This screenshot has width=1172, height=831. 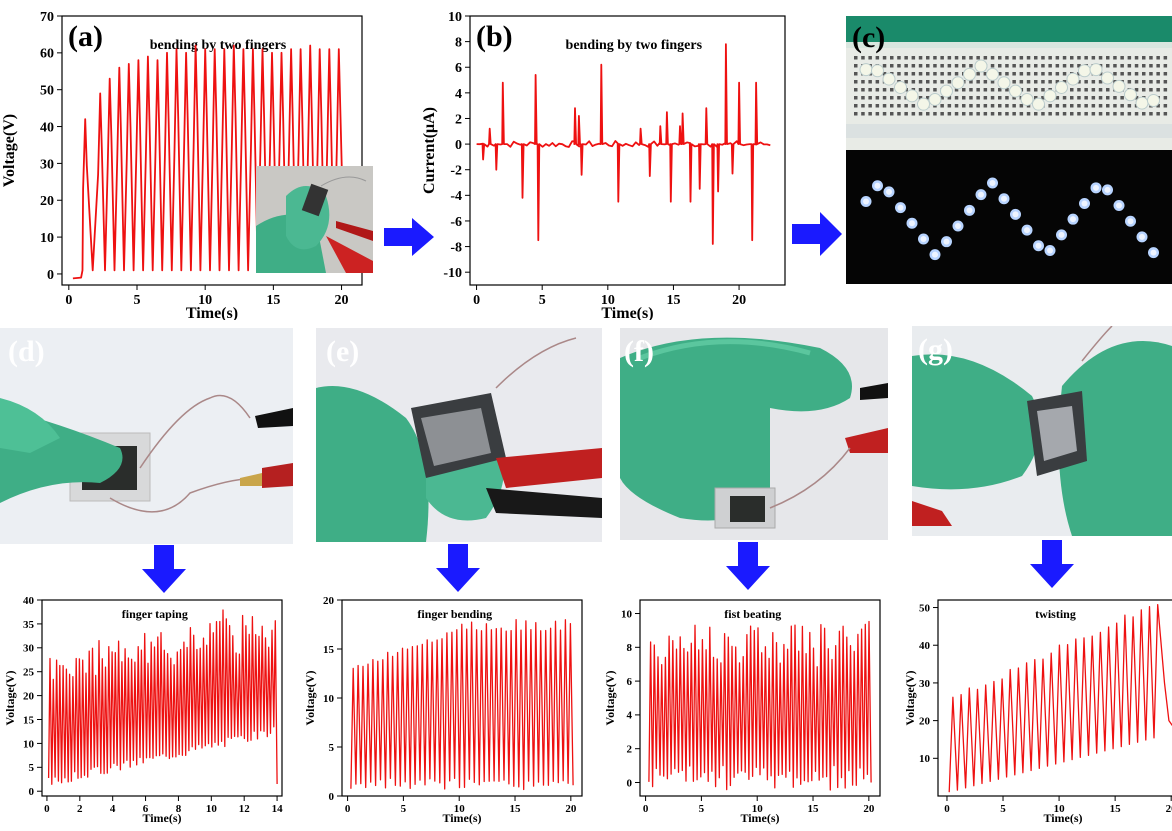 What do you see at coordinates (754, 434) in the screenshot?
I see `photo-f-fist-beating: (f)` at bounding box center [754, 434].